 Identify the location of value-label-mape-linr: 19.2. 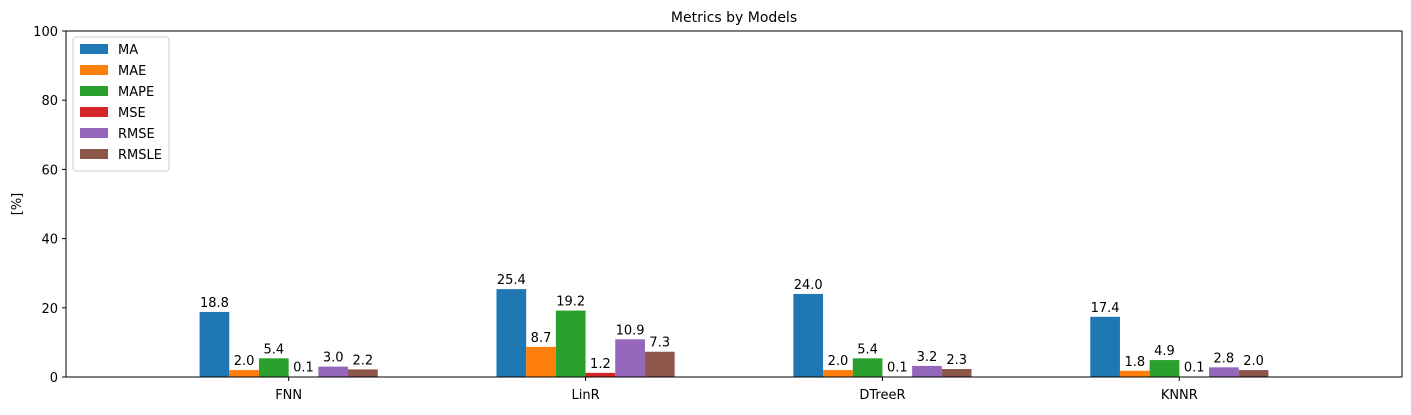
(570, 302).